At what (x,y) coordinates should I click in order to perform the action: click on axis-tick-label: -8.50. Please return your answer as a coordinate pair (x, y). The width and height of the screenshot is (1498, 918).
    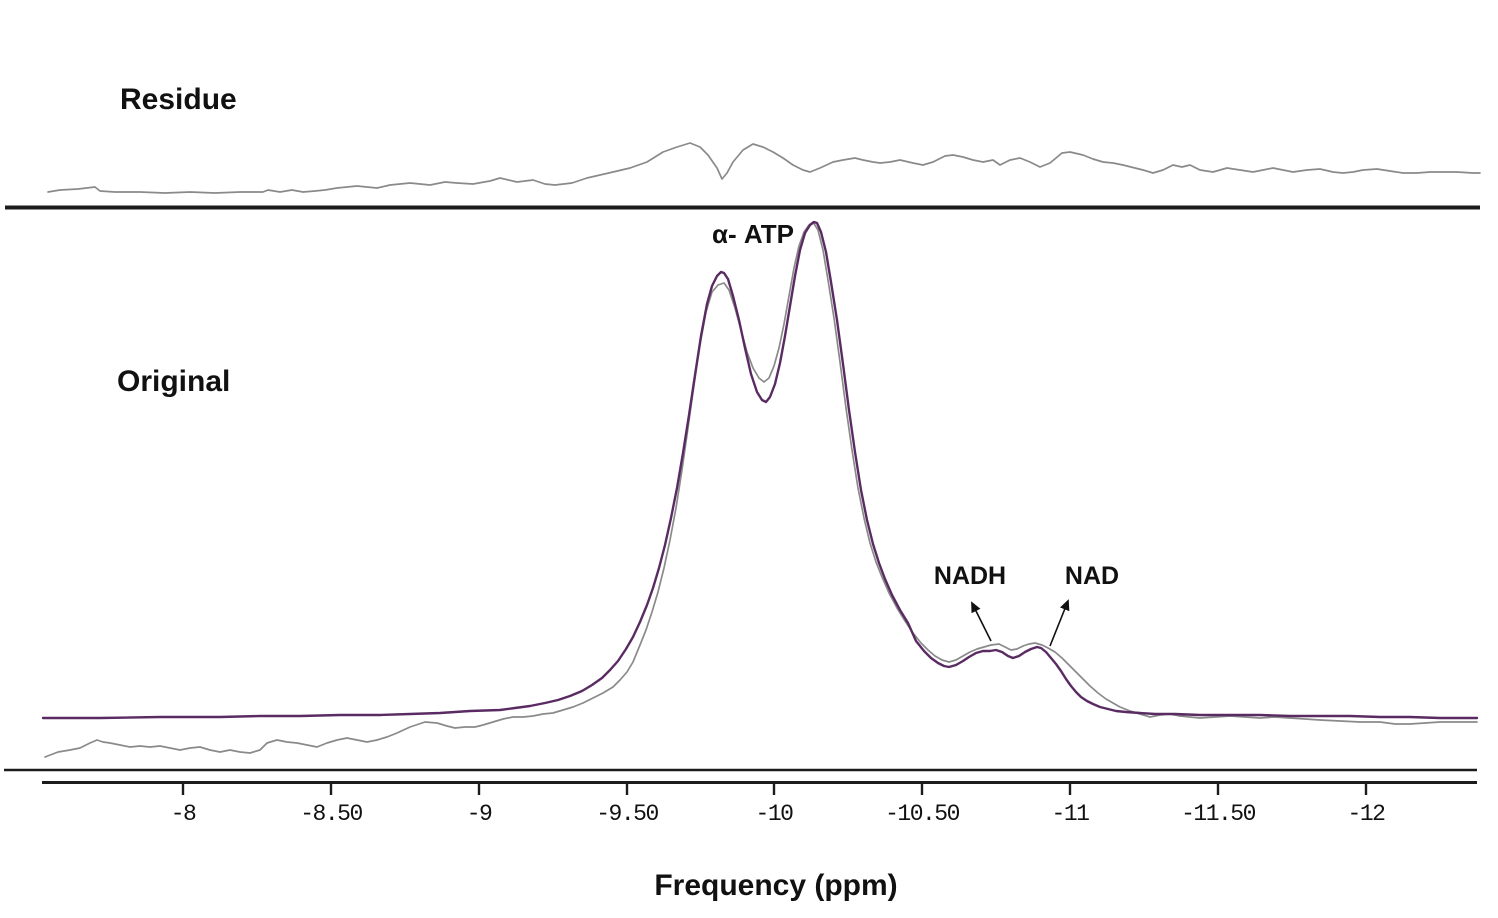
    Looking at the image, I should click on (331, 814).